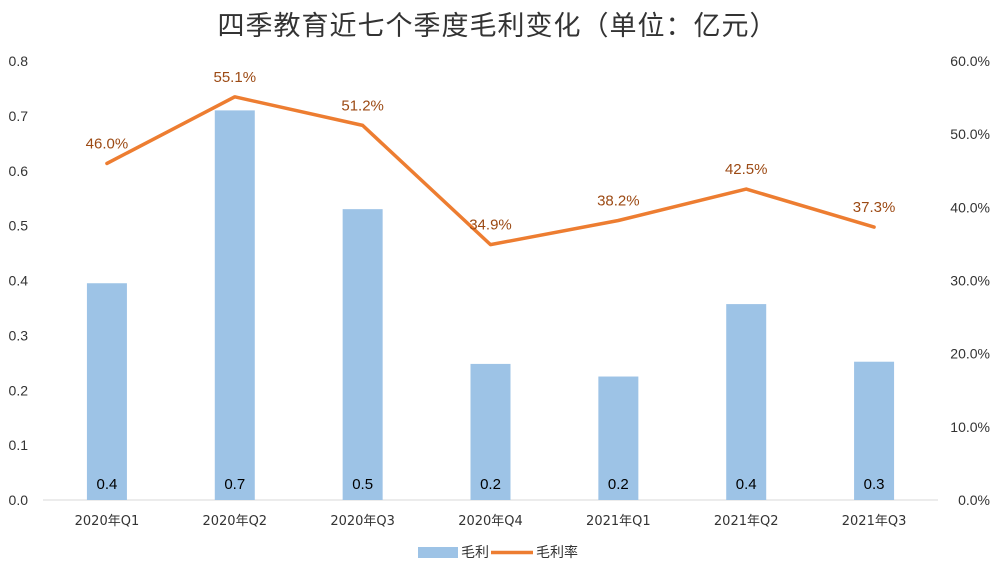  I want to click on x-tick-label: 2020年Q1, so click(107, 521).